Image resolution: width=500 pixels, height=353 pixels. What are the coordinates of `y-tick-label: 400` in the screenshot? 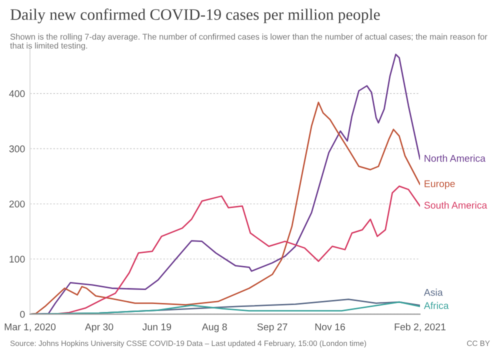 It's located at (17, 94).